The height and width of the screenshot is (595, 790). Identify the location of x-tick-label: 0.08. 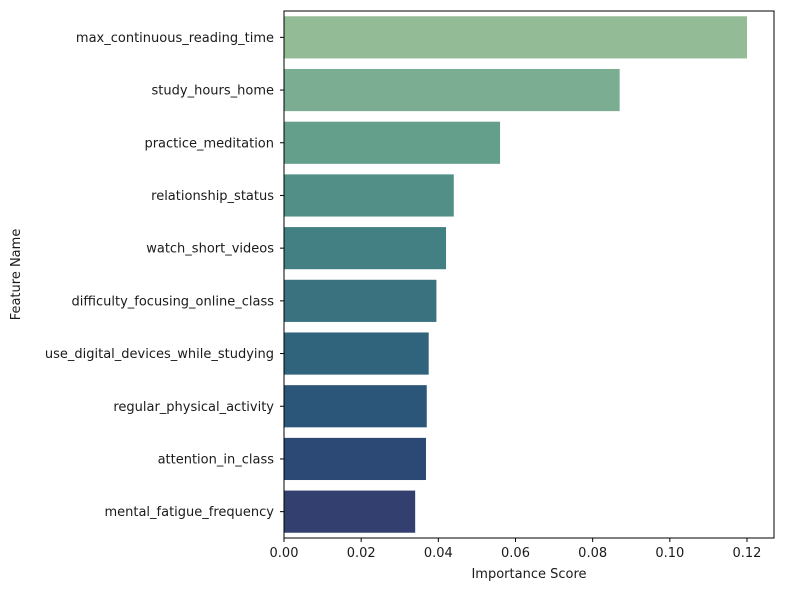
(592, 553).